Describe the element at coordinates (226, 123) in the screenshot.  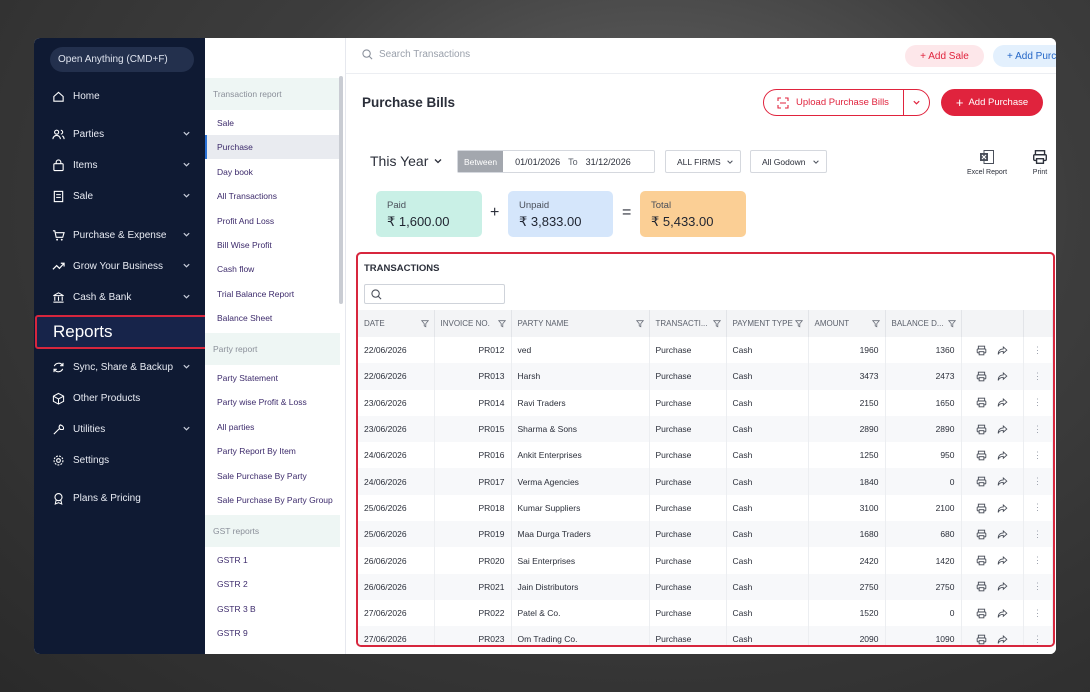
I see `report-item-sale: Sale` at that location.